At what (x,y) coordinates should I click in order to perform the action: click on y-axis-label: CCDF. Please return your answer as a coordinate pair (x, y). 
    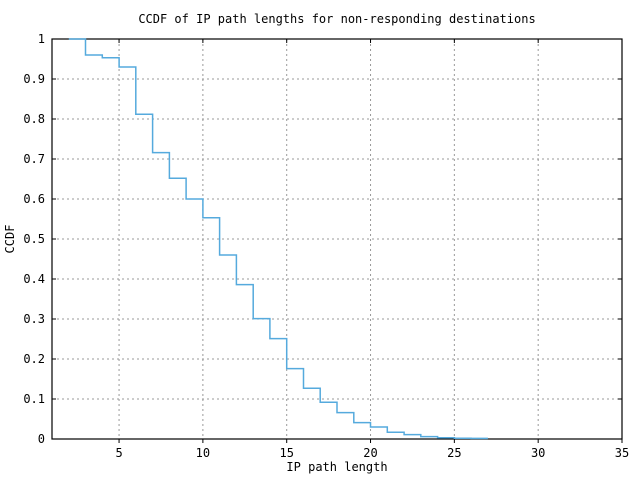
    Looking at the image, I should click on (10, 239).